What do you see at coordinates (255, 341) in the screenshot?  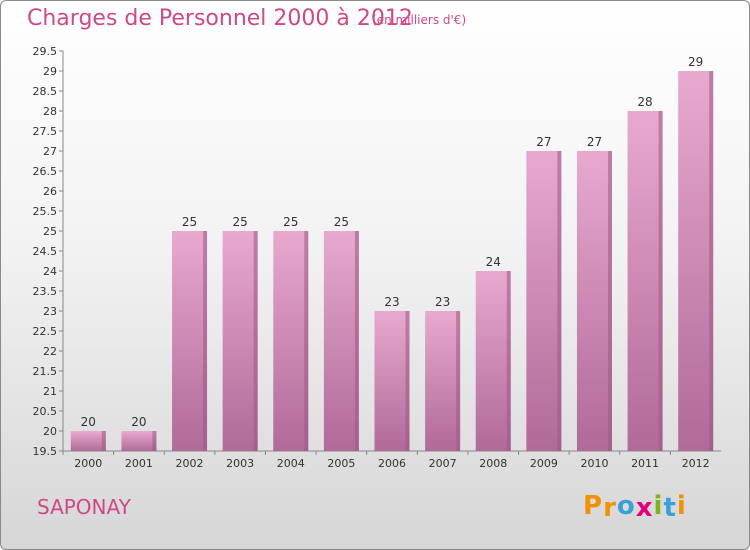 I see `bar-shade-2003` at bounding box center [255, 341].